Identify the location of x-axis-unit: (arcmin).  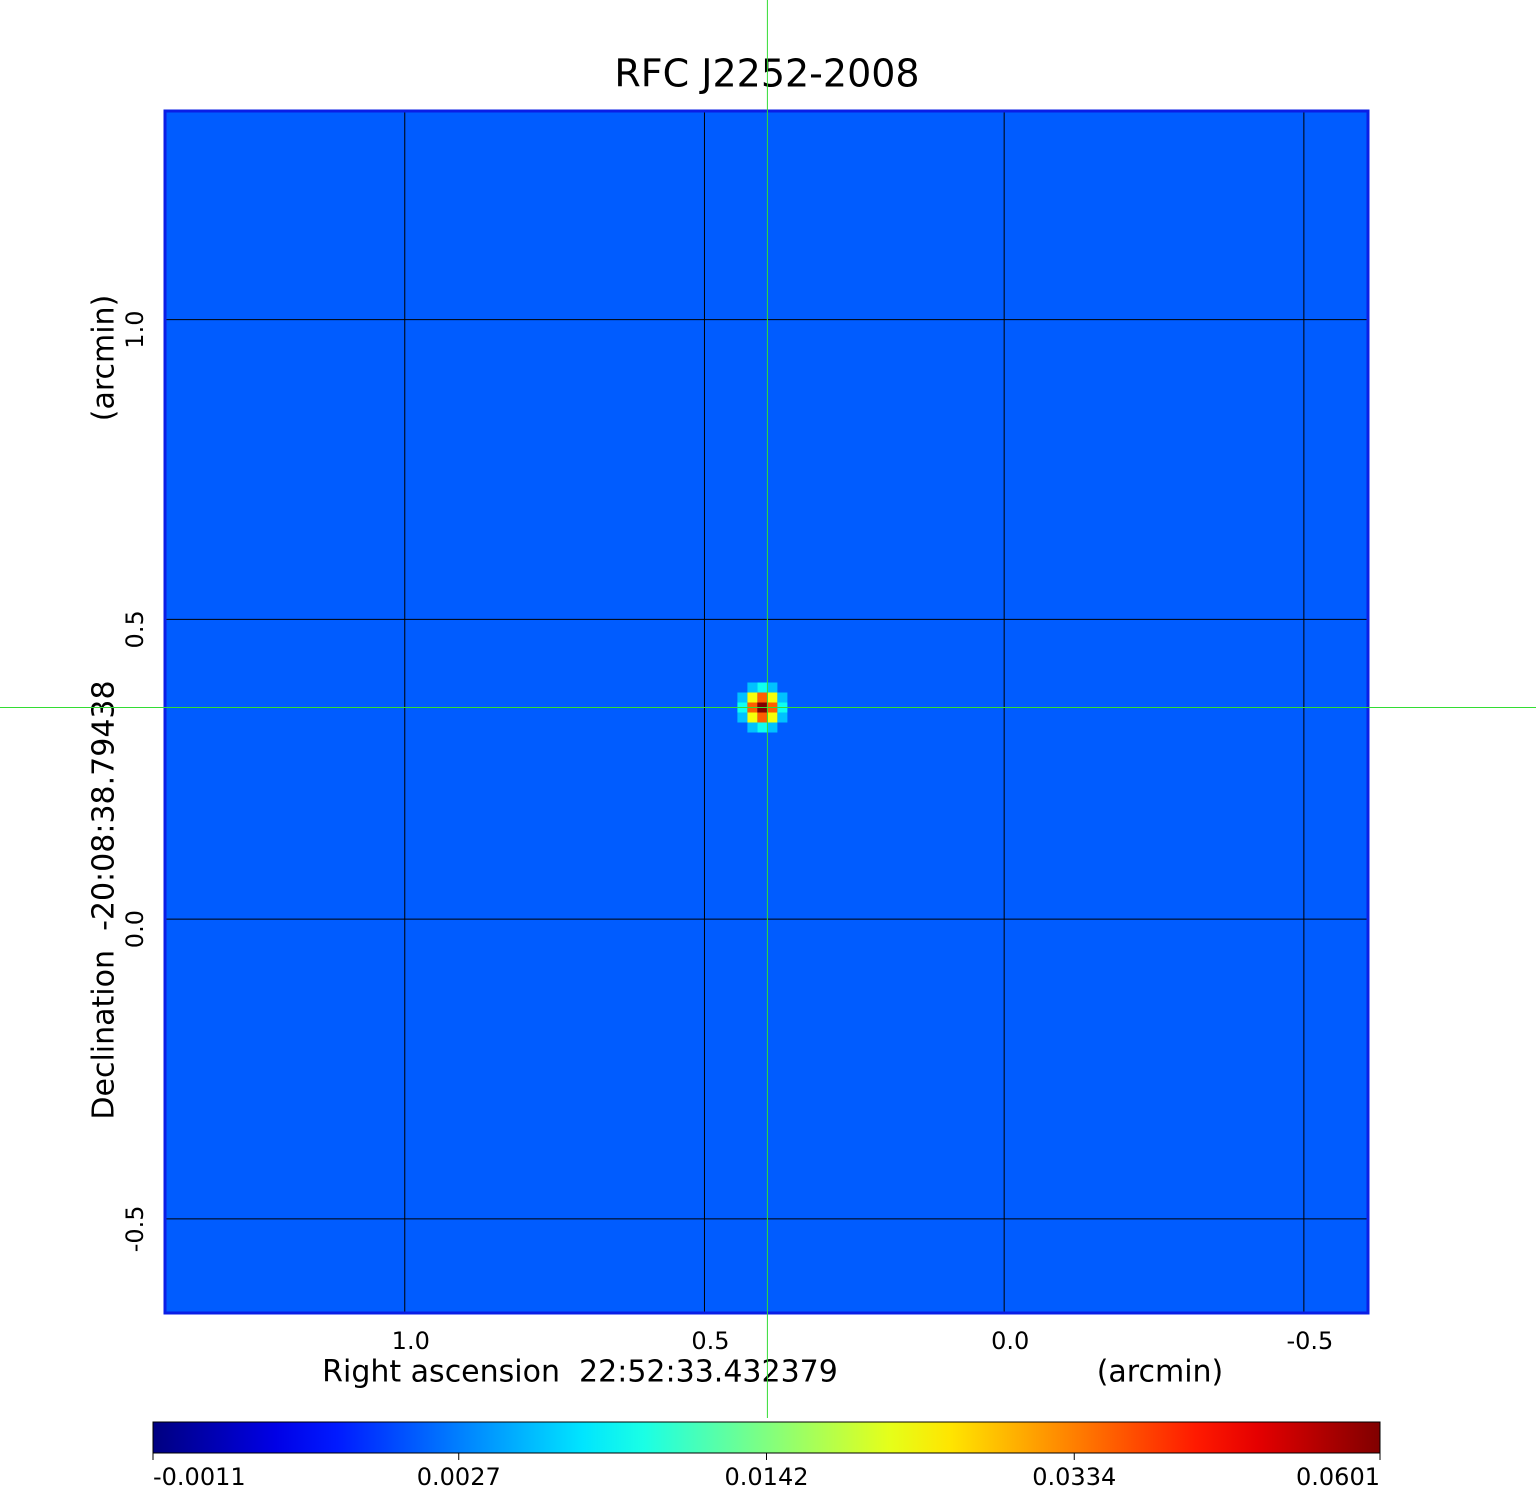
(1160, 1372).